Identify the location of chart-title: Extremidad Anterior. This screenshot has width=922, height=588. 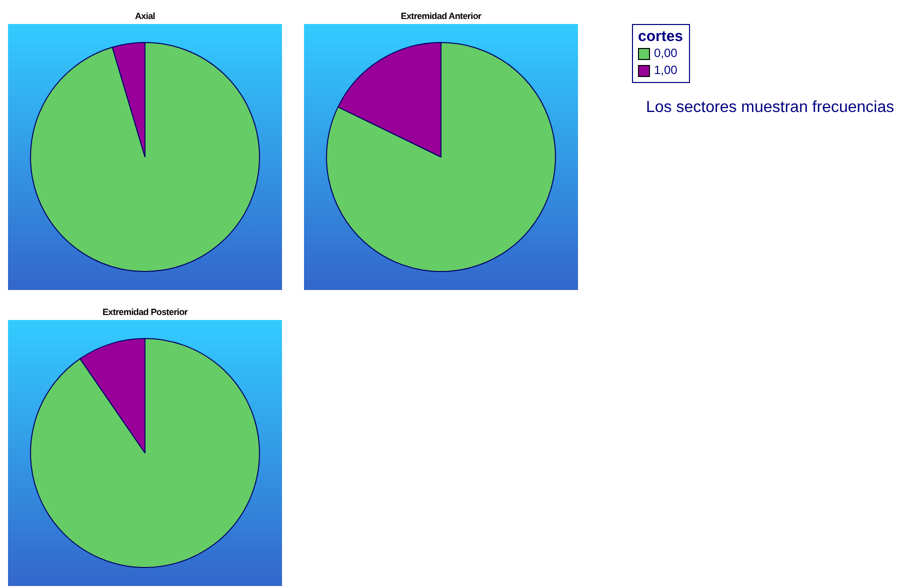
(441, 16).